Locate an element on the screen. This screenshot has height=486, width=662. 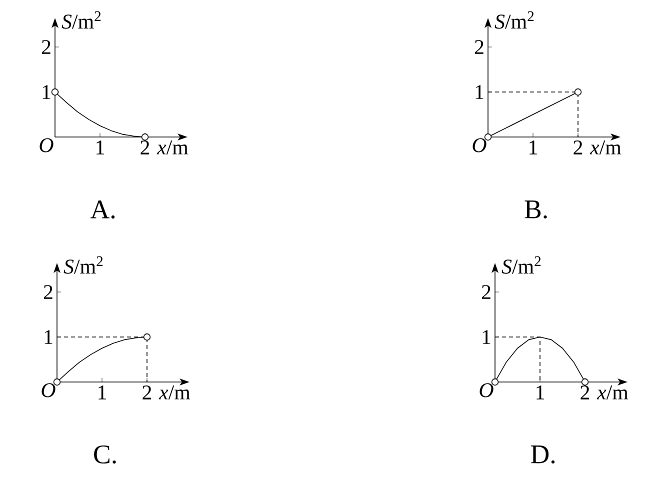
text: D. is located at coordinates (542, 455).